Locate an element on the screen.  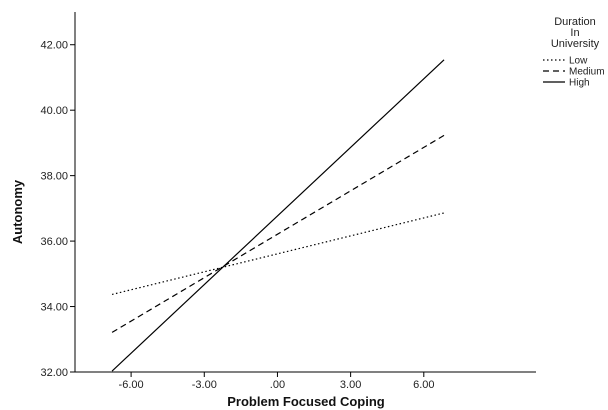
x-tick-label: -6.00 is located at coordinates (131, 385).